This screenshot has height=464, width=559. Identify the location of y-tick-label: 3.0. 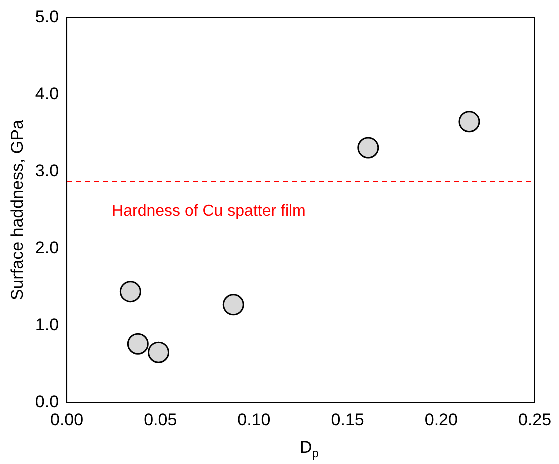
(47, 171).